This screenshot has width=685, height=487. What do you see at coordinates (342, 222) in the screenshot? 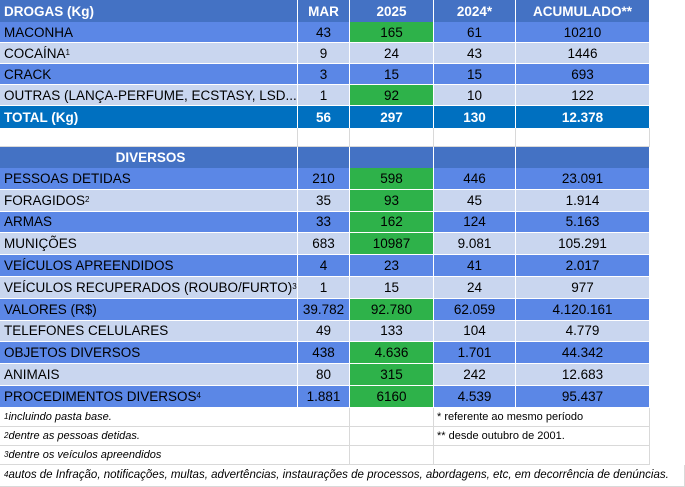
I see `table-row: ARMAS 33 162 124 5.163` at bounding box center [342, 222].